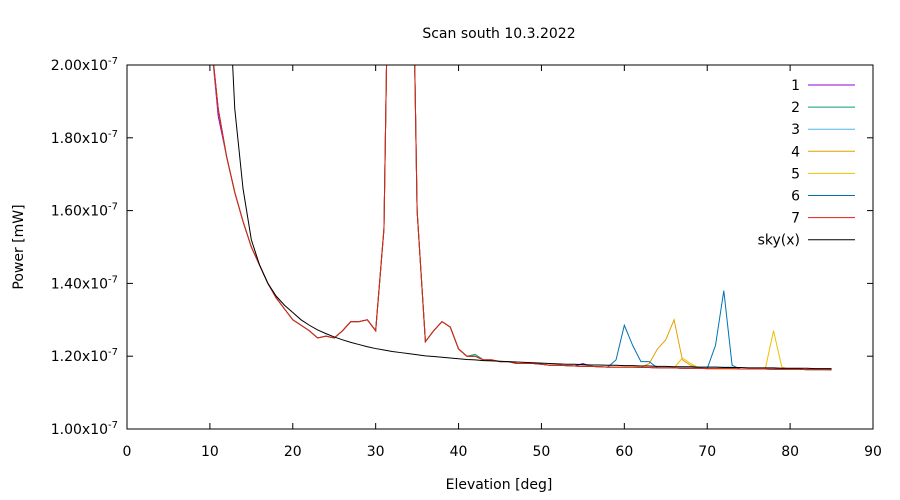 The width and height of the screenshot is (900, 500). I want to click on legend-label: 1, so click(795, 86).